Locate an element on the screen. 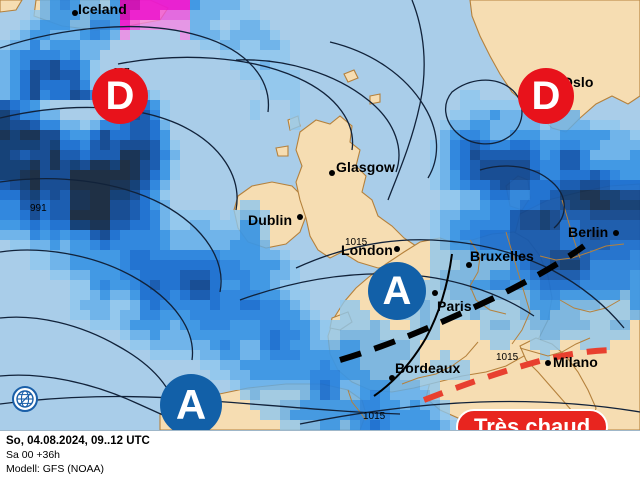  city-label-dublin: Dublin is located at coordinates (270, 220).